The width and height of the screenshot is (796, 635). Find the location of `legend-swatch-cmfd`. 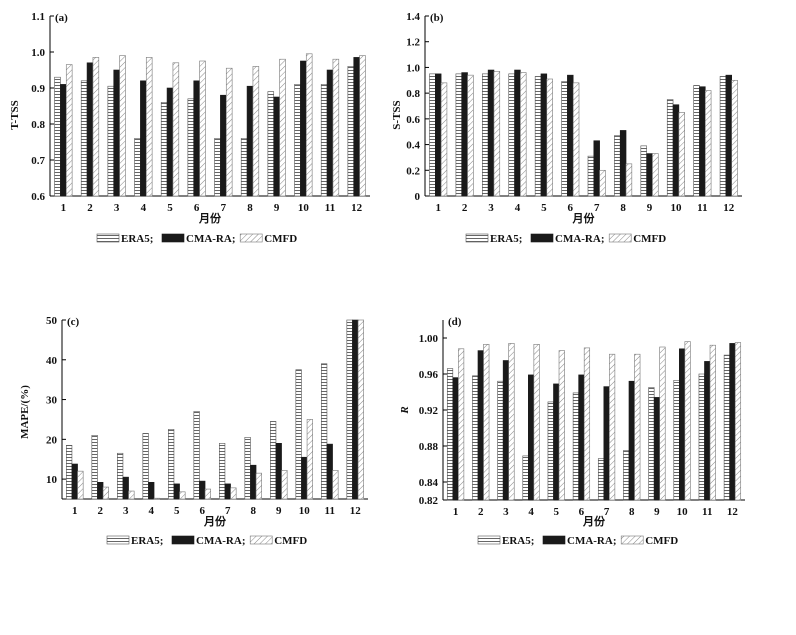

legend-swatch-cmfd is located at coordinates (261, 540).